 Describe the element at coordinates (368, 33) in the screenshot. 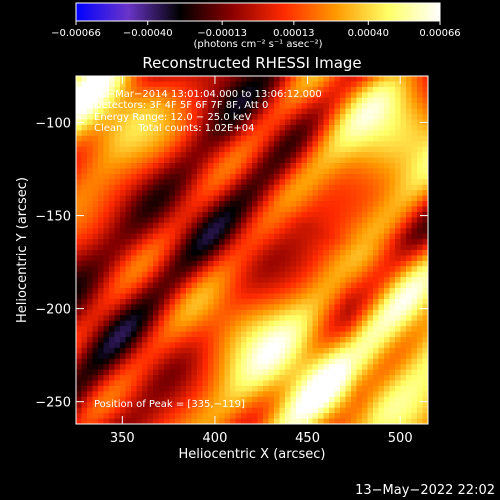

I see `colorbar-tick-label: 0.00040` at that location.